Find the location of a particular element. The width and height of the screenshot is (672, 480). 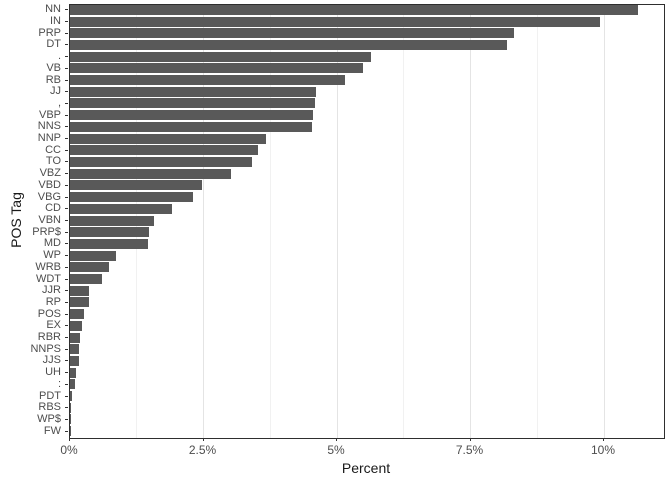

y-tick-label-NNS: NNS is located at coordinates (49, 126).